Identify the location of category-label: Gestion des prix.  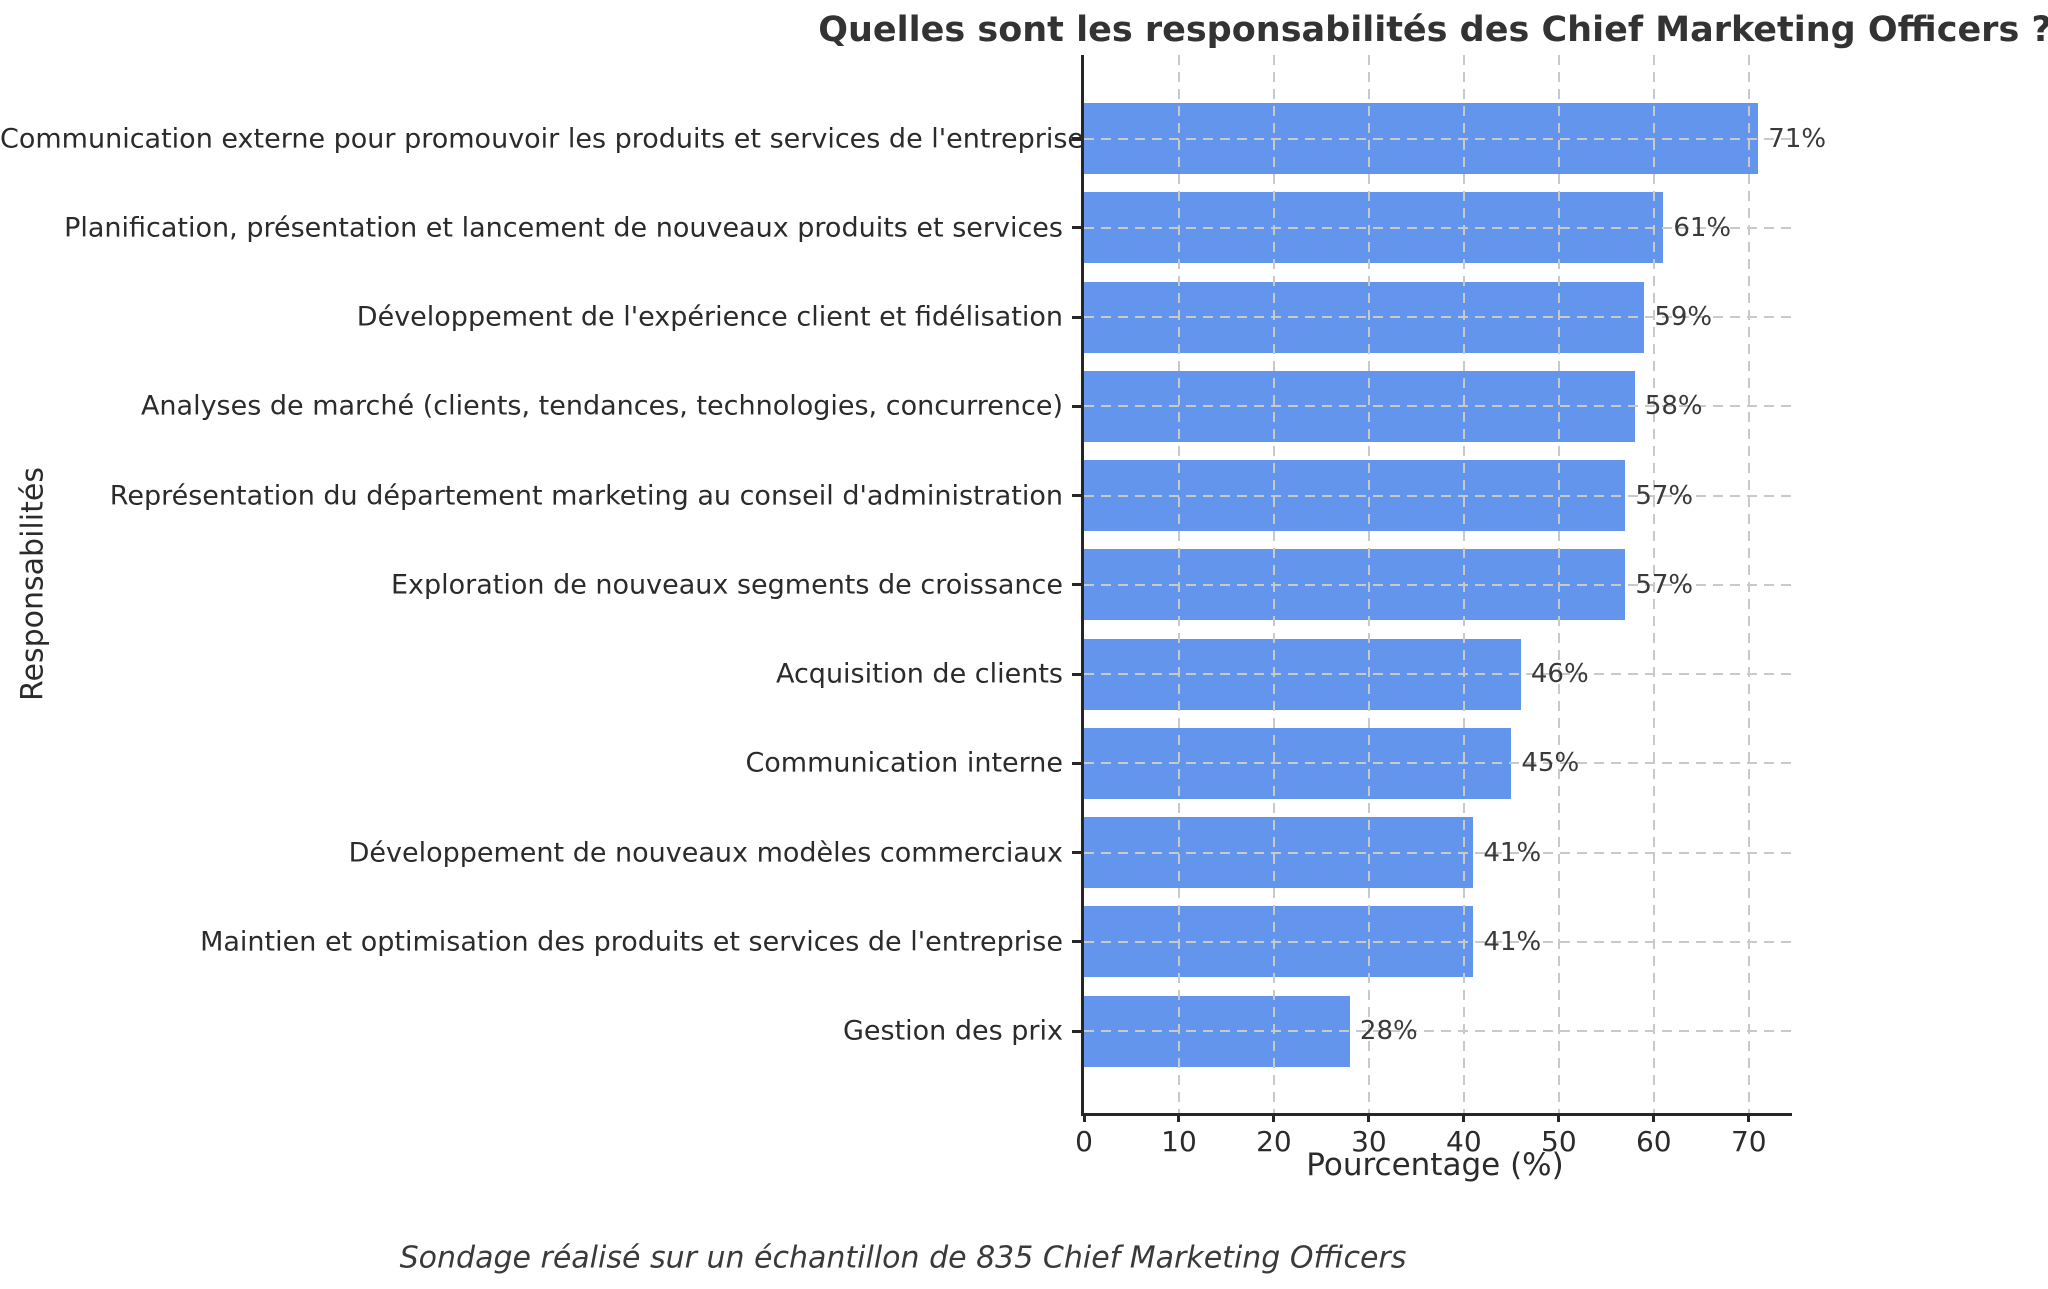
(952, 1031).